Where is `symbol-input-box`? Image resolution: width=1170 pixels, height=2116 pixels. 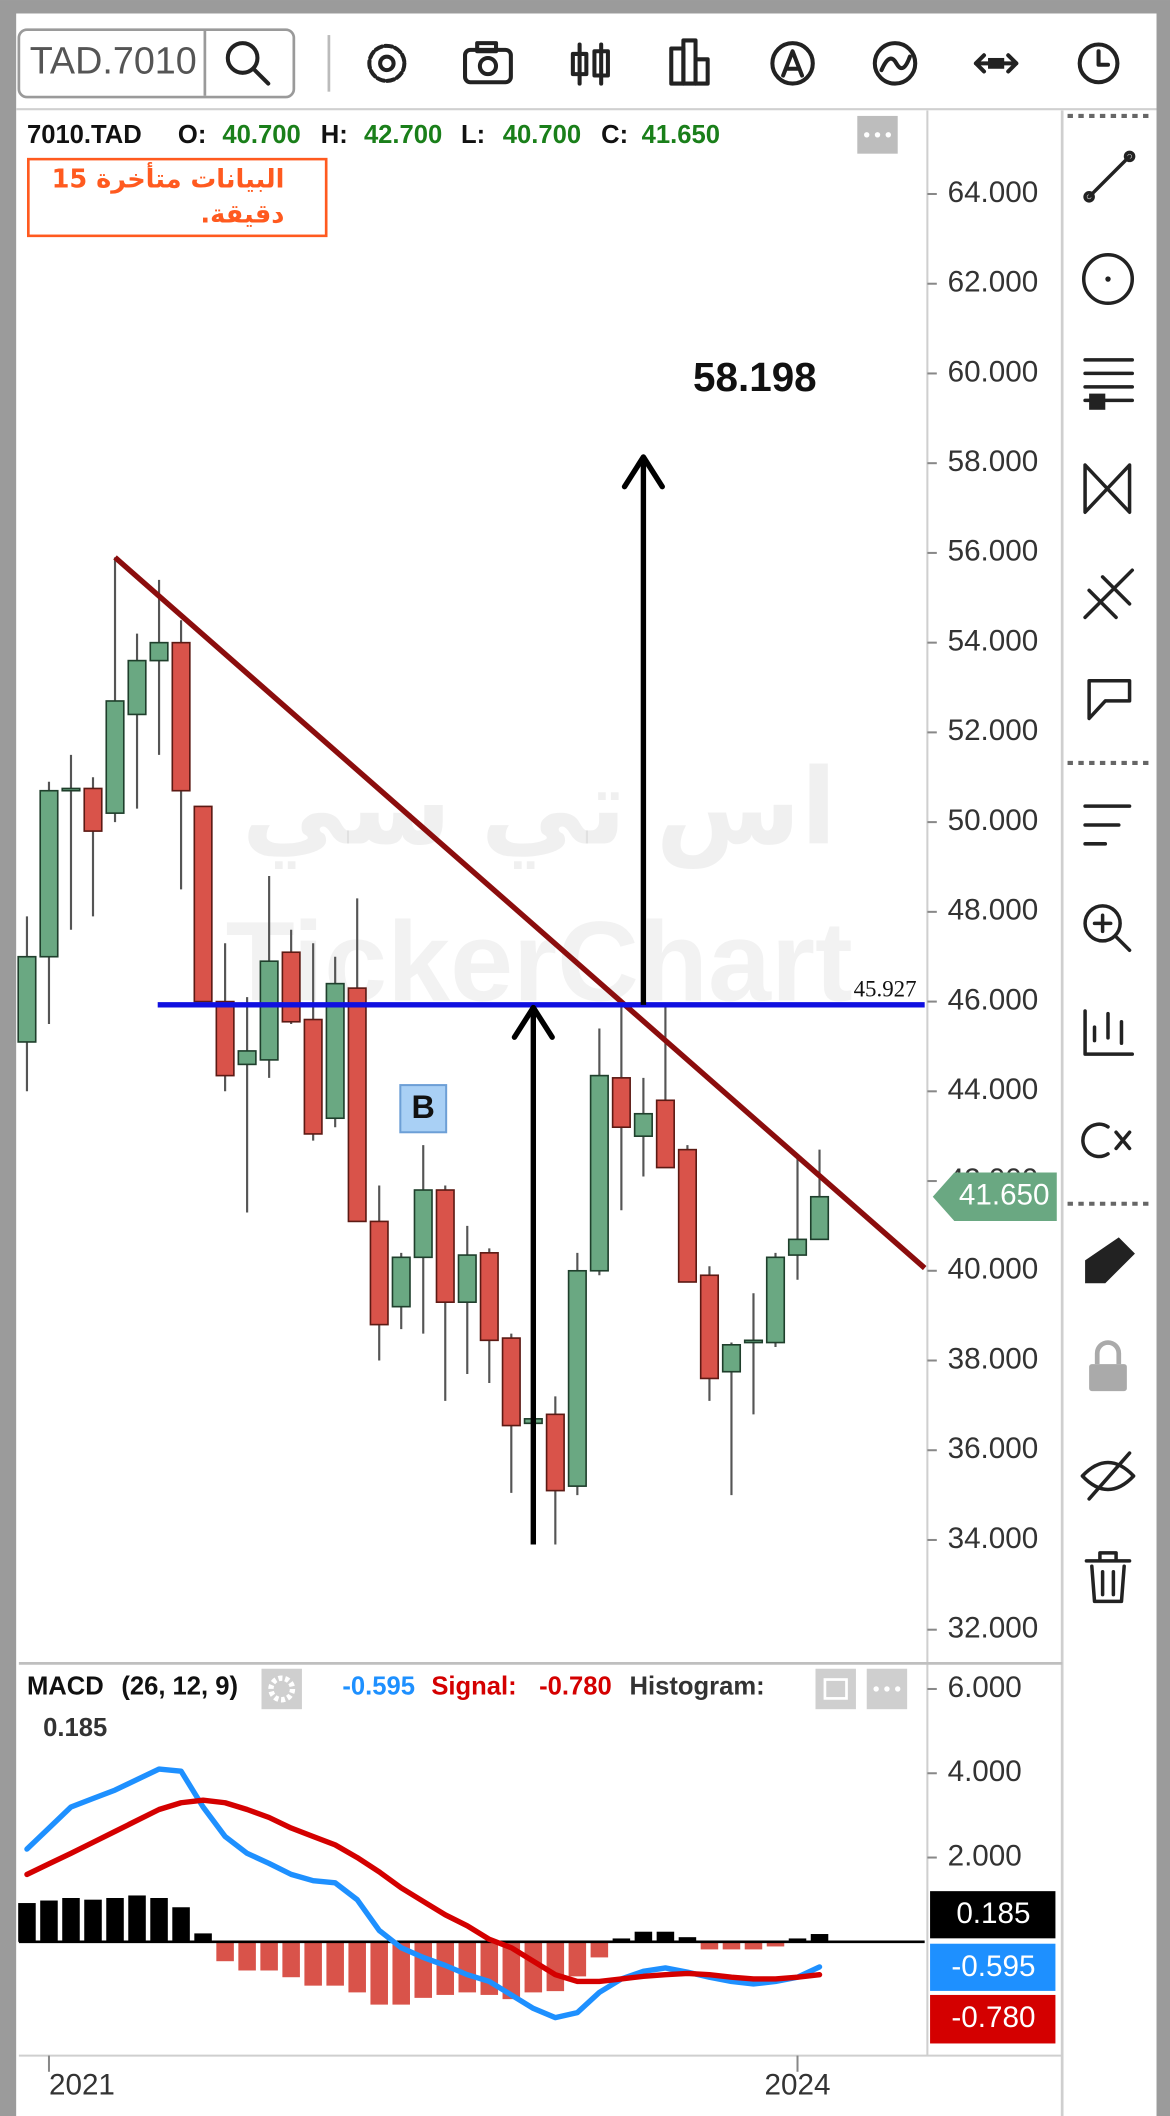 symbol-input-box is located at coordinates (156, 63).